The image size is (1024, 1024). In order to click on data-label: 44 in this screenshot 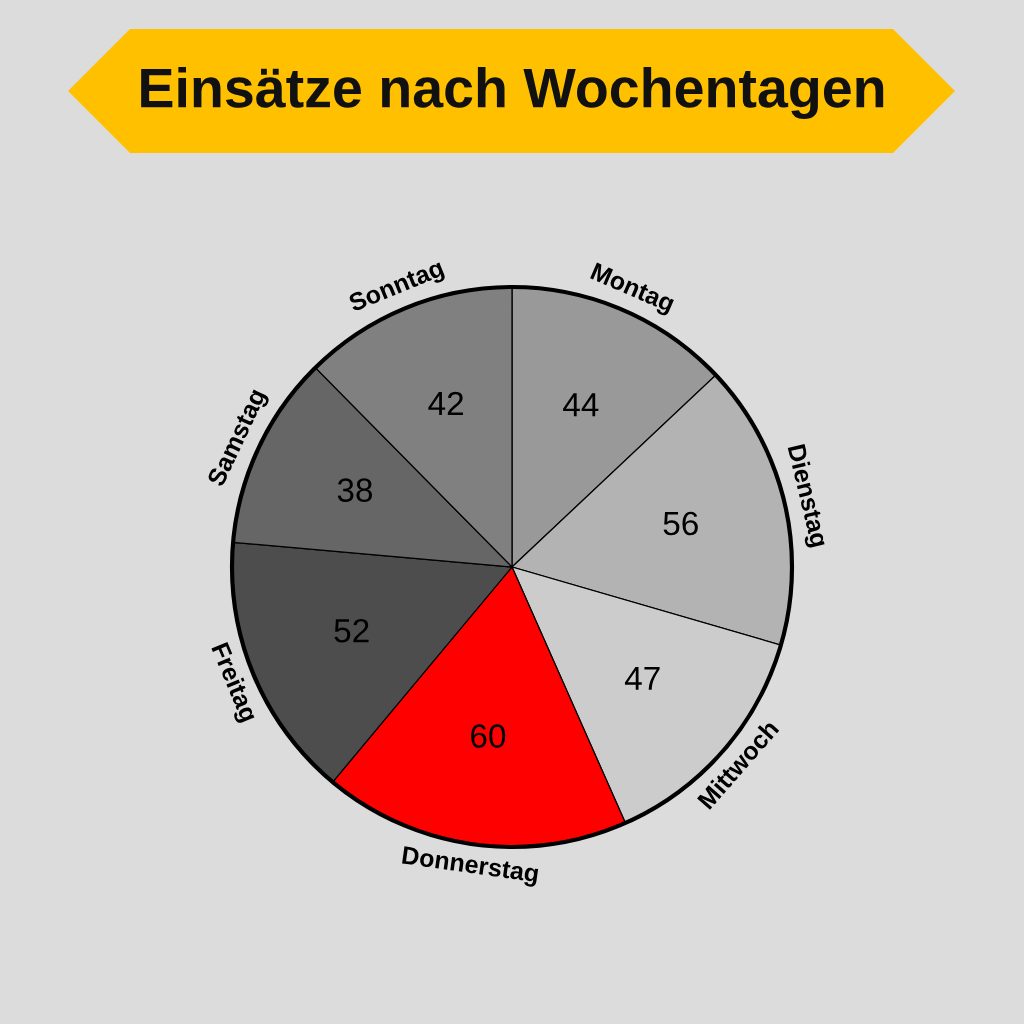, I will do `click(581, 405)`.